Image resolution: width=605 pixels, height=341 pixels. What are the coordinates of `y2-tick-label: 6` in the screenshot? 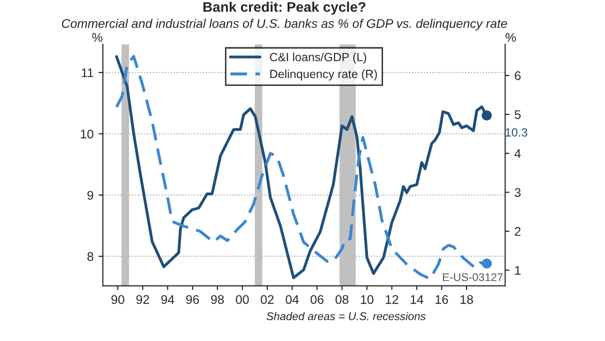 It's located at (517, 75).